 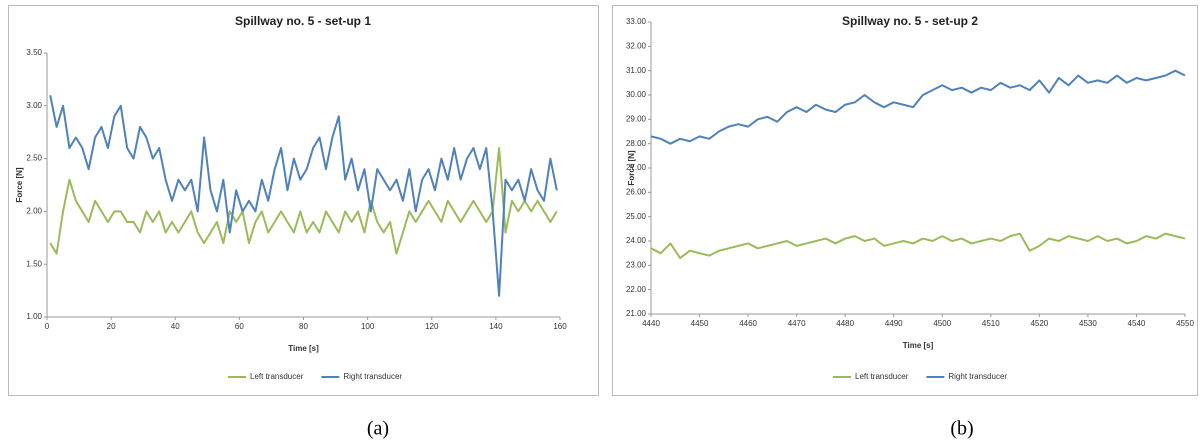 I want to click on y-tick-label: 23.00, so click(x=636, y=264).